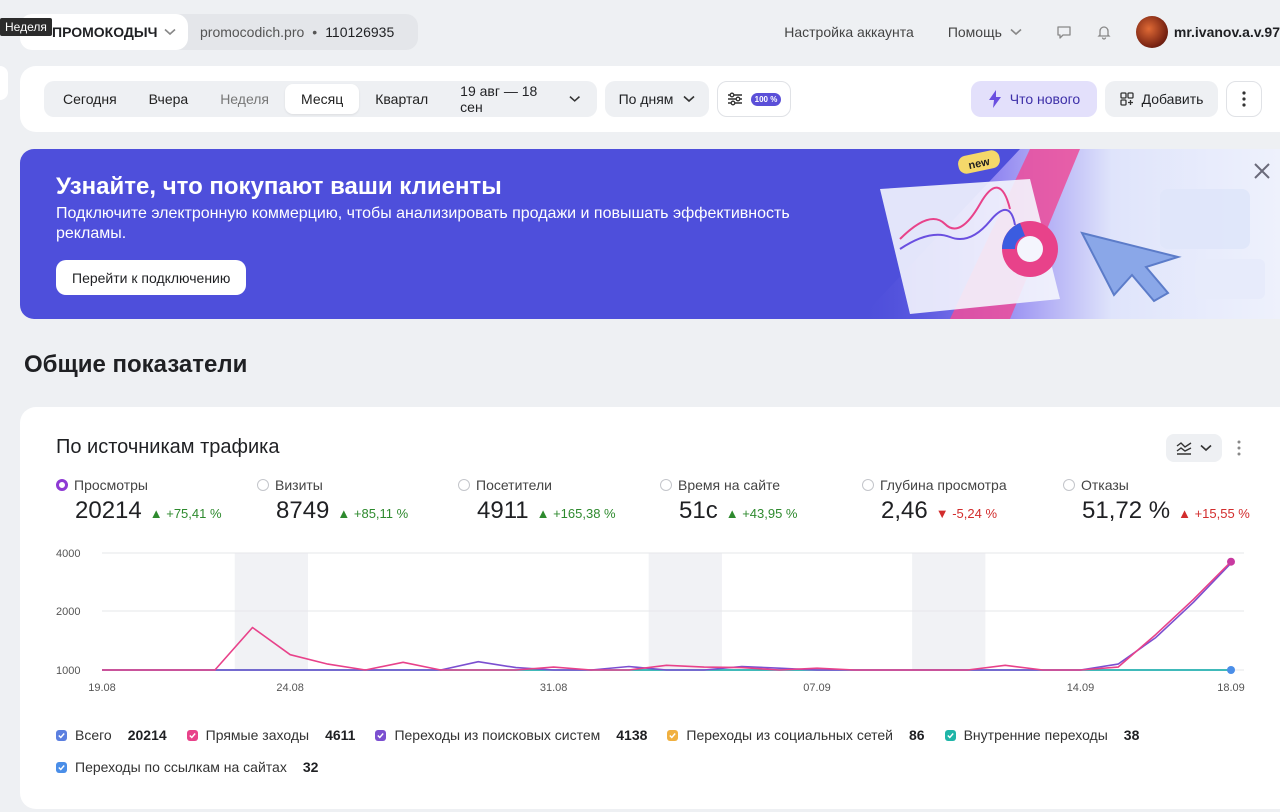  I want to click on chat-icon, so click(1064, 32).